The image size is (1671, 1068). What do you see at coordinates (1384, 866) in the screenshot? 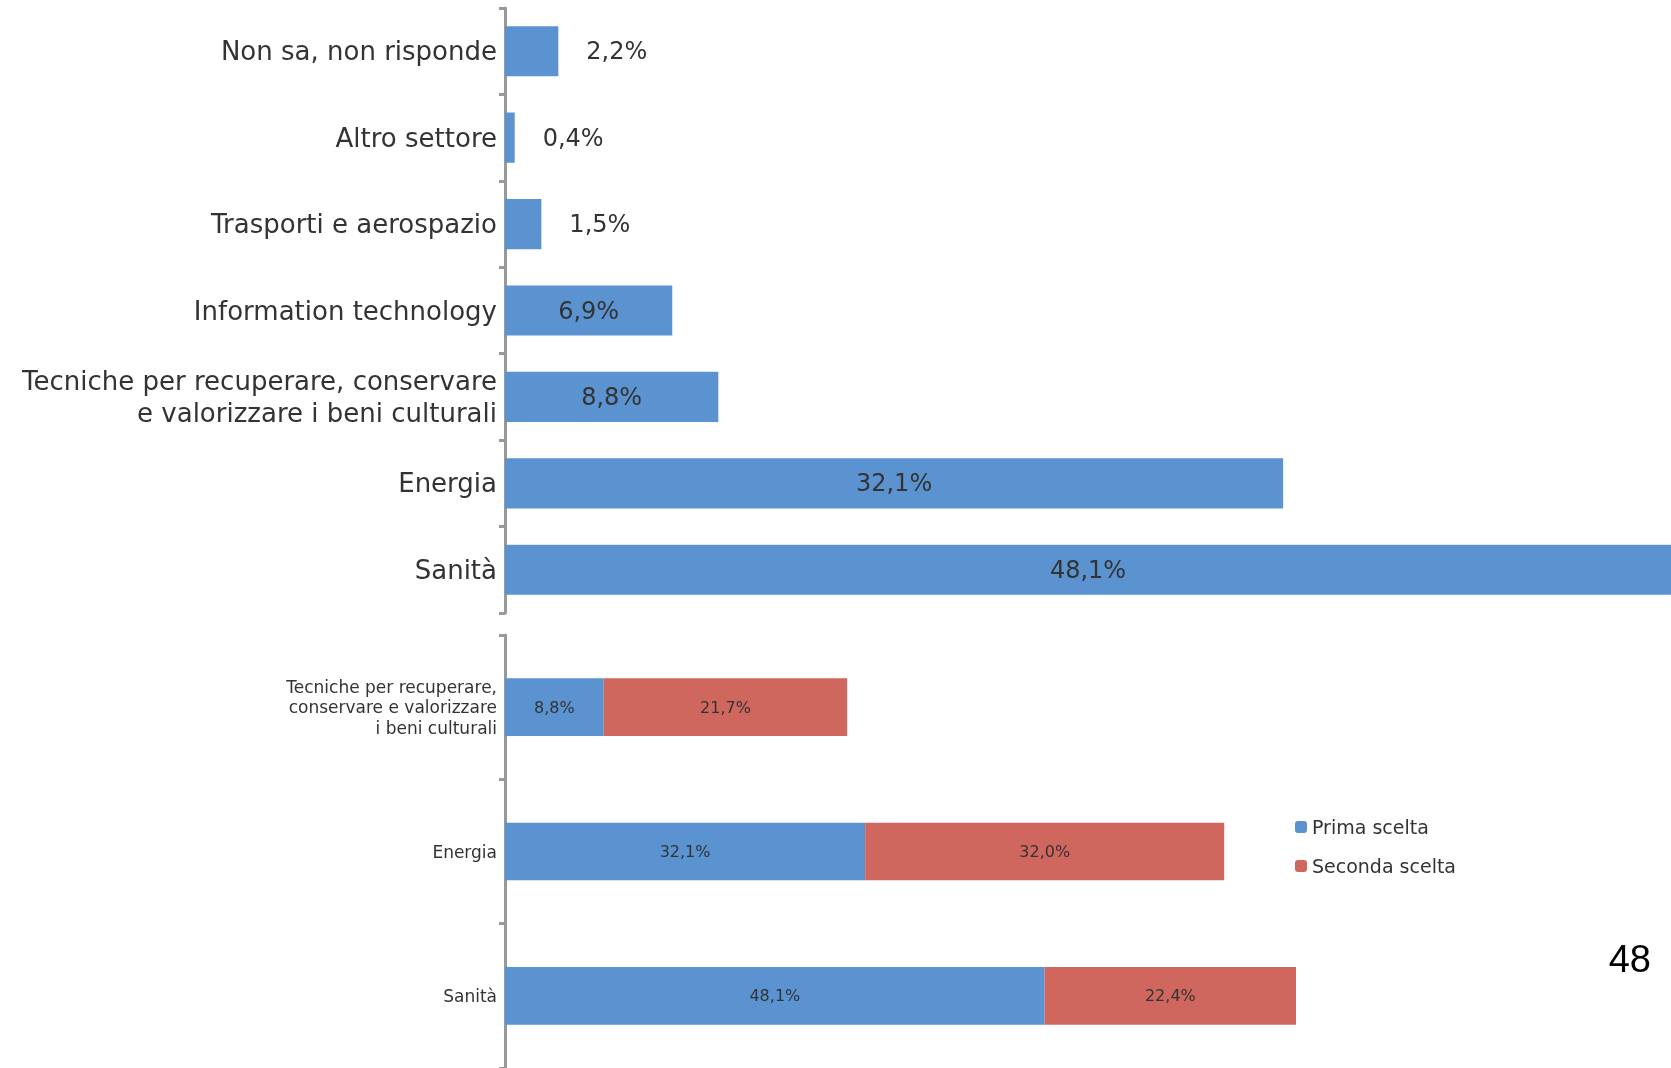
I see `legend-label: Seconda scelta` at bounding box center [1384, 866].